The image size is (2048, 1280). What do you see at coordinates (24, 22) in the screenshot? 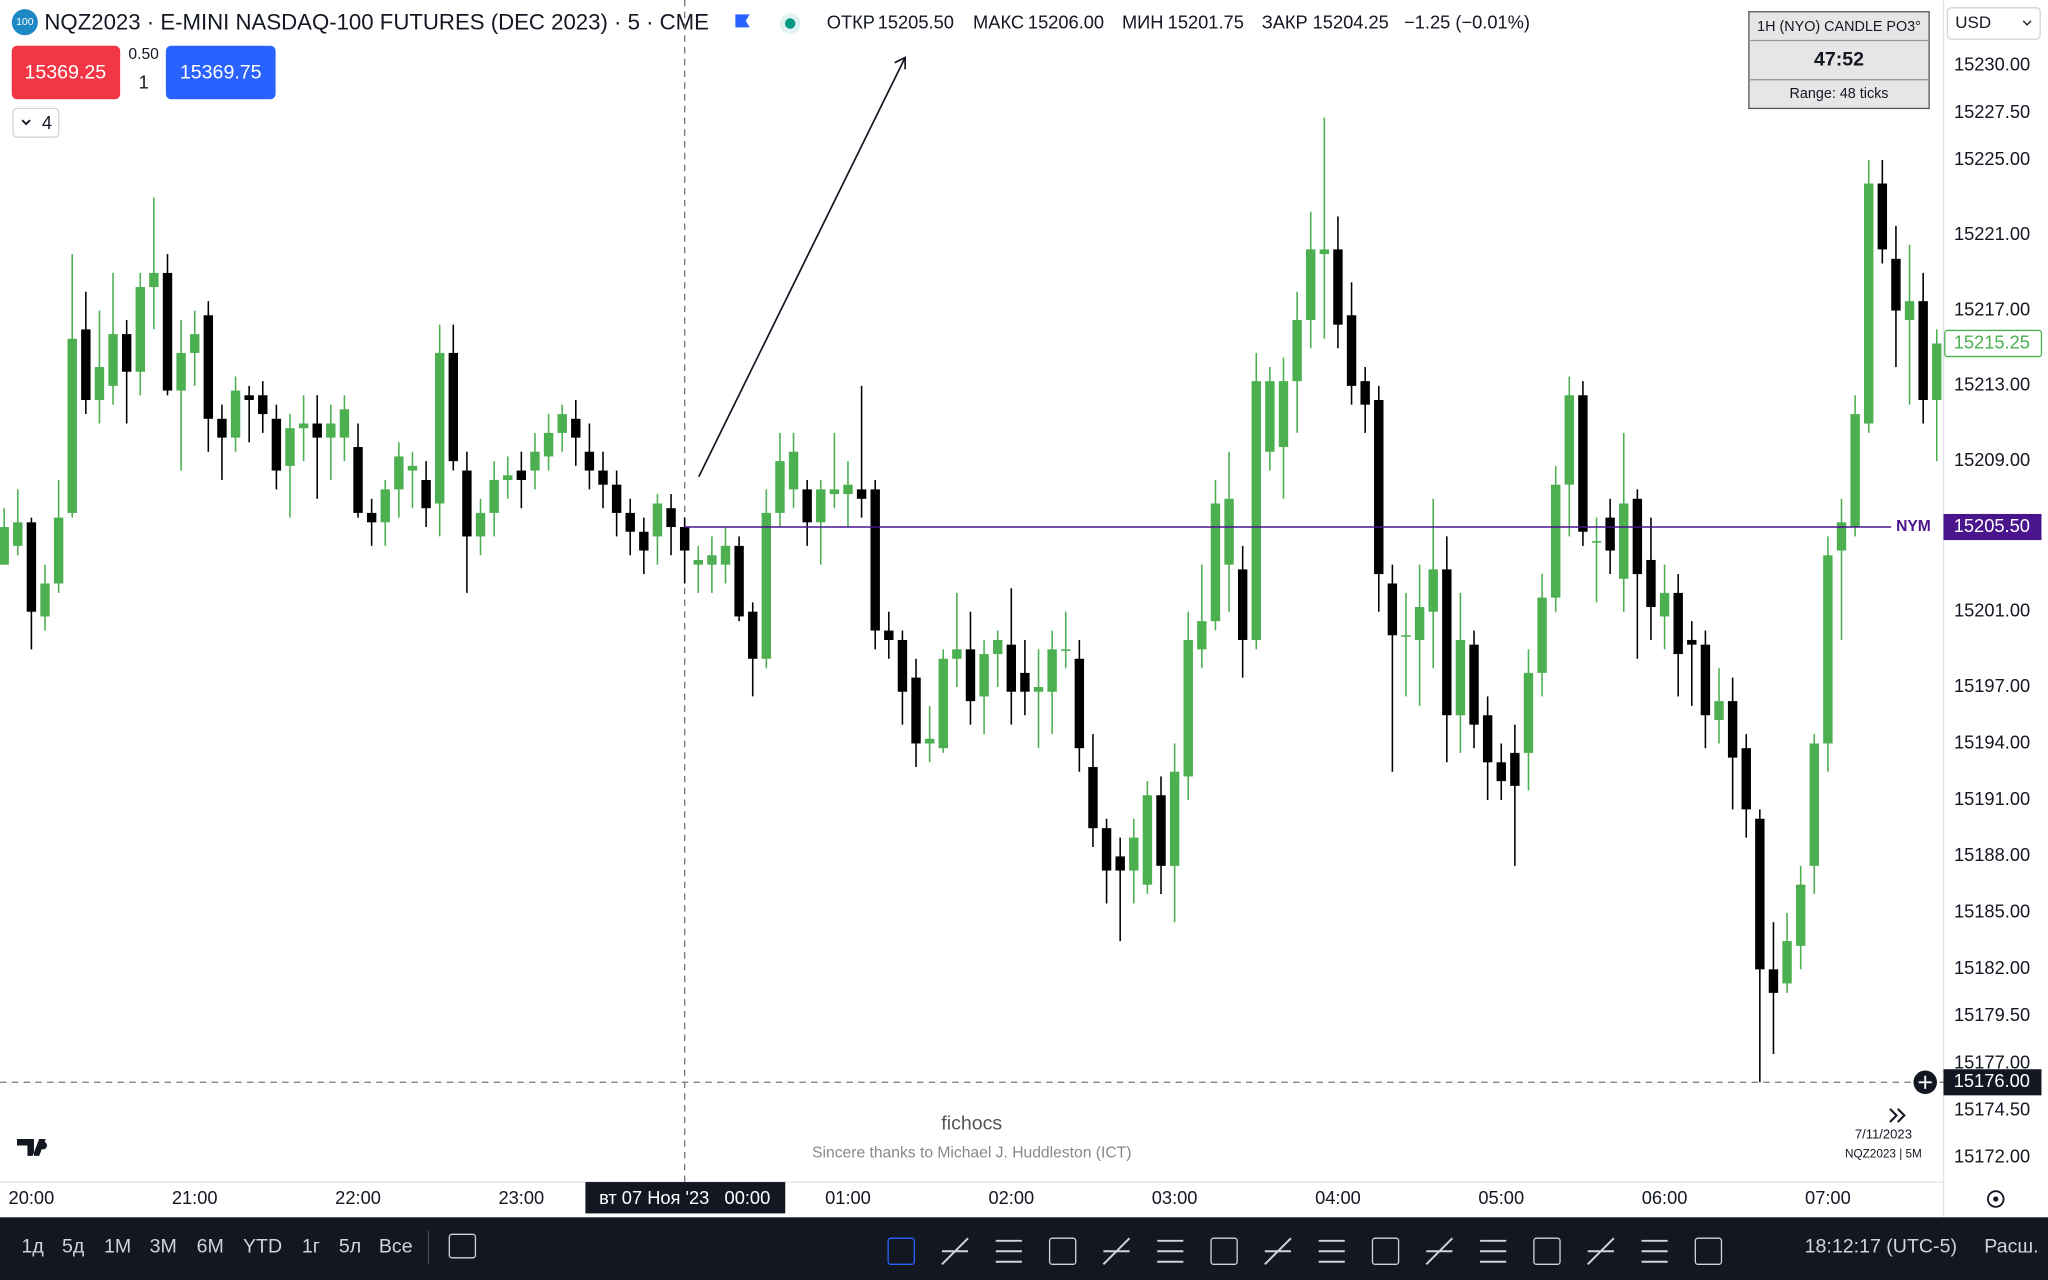
I see `symbol-logo` at bounding box center [24, 22].